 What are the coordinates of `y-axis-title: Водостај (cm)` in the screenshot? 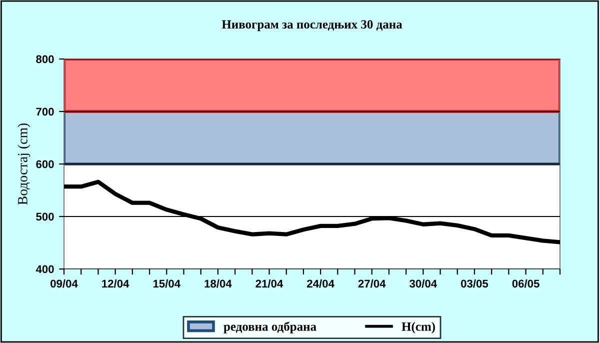 It's located at (24, 164).